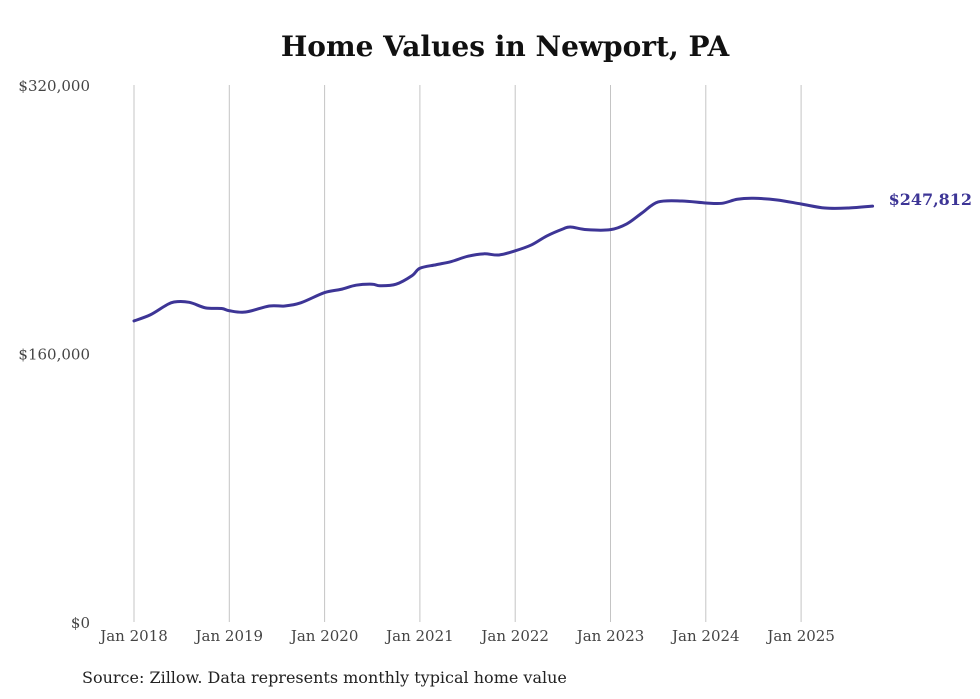 Image resolution: width=980 pixels, height=699 pixels. I want to click on x-tick-label: Jan 2021, so click(419, 636).